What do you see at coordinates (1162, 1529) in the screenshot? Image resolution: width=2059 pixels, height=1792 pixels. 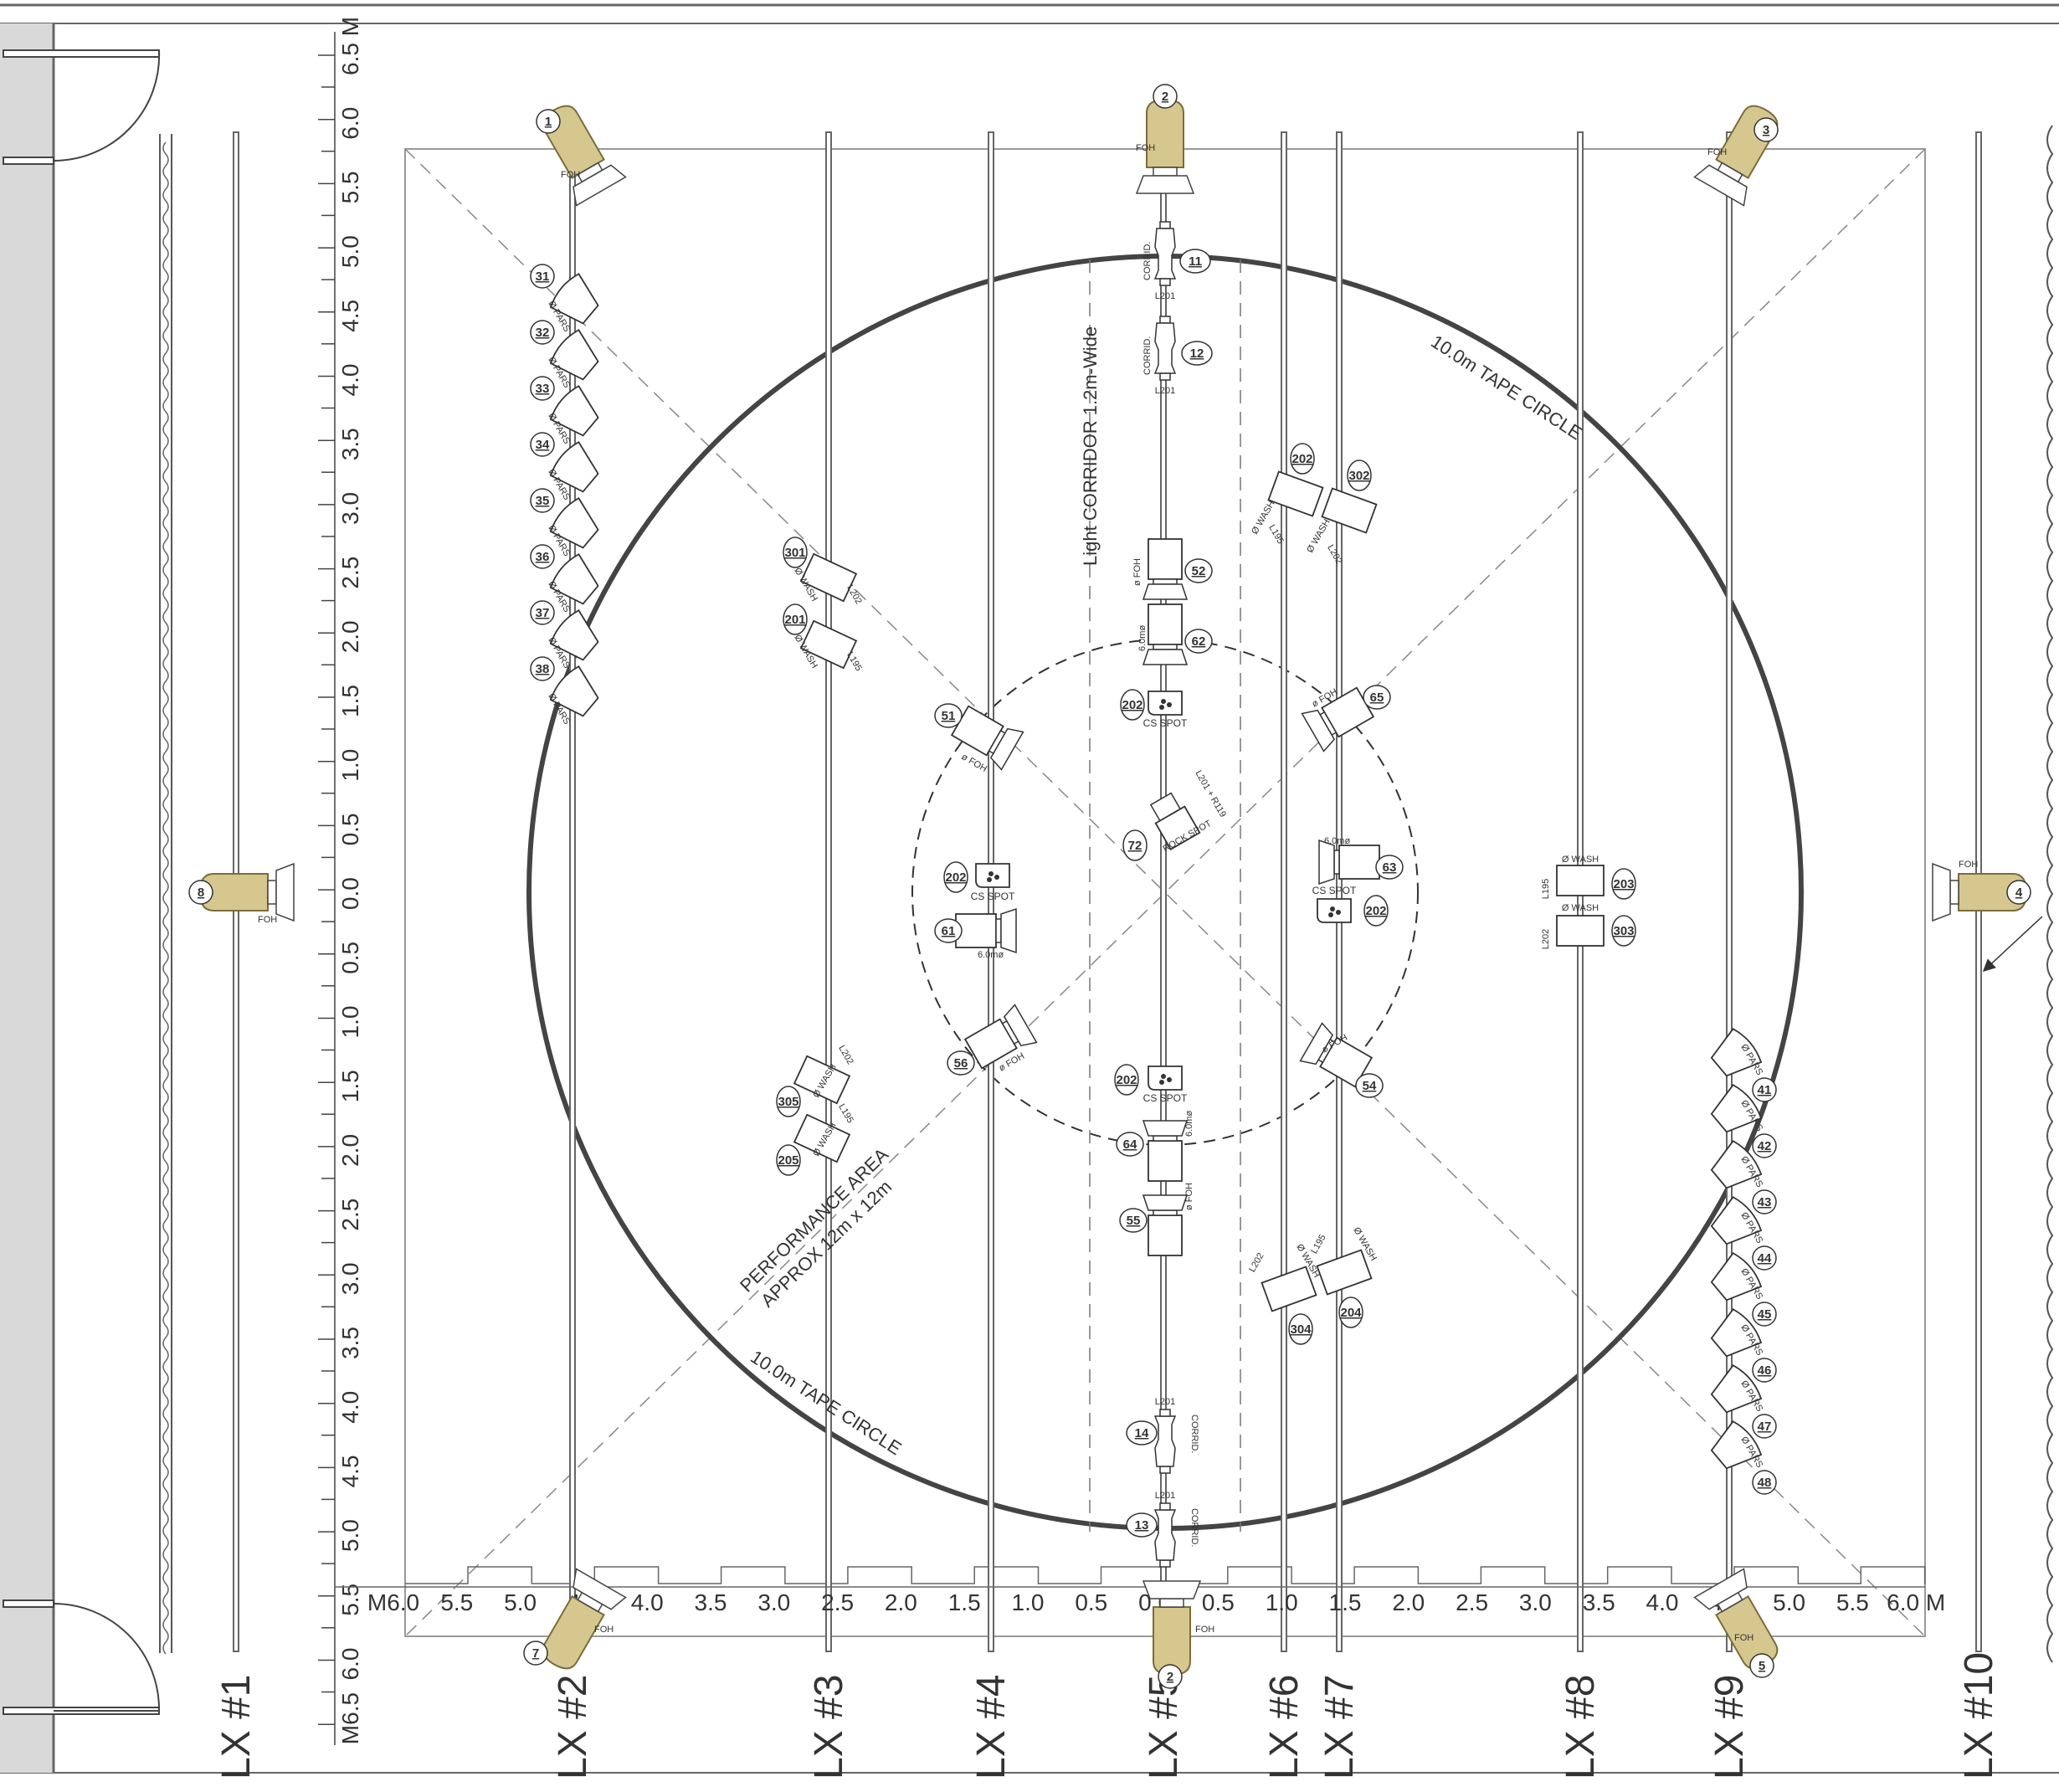 I see `corridor-fixture: 13 CORRID. L201` at bounding box center [1162, 1529].